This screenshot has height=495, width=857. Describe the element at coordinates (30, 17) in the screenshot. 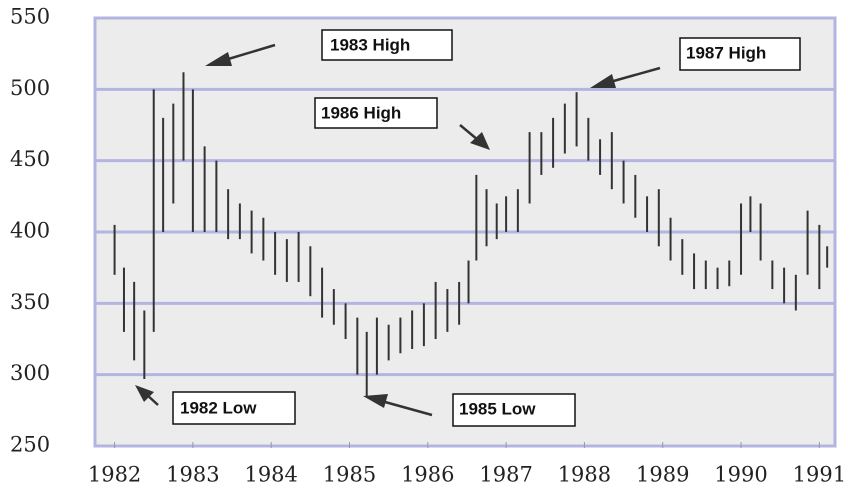

I see `y-tick-label: 550` at that location.